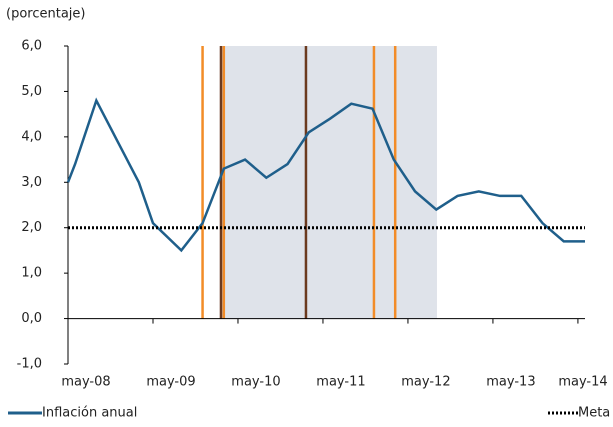 The width and height of the screenshot is (613, 427). I want to click on y-tick-label: 1,0, so click(31, 273).